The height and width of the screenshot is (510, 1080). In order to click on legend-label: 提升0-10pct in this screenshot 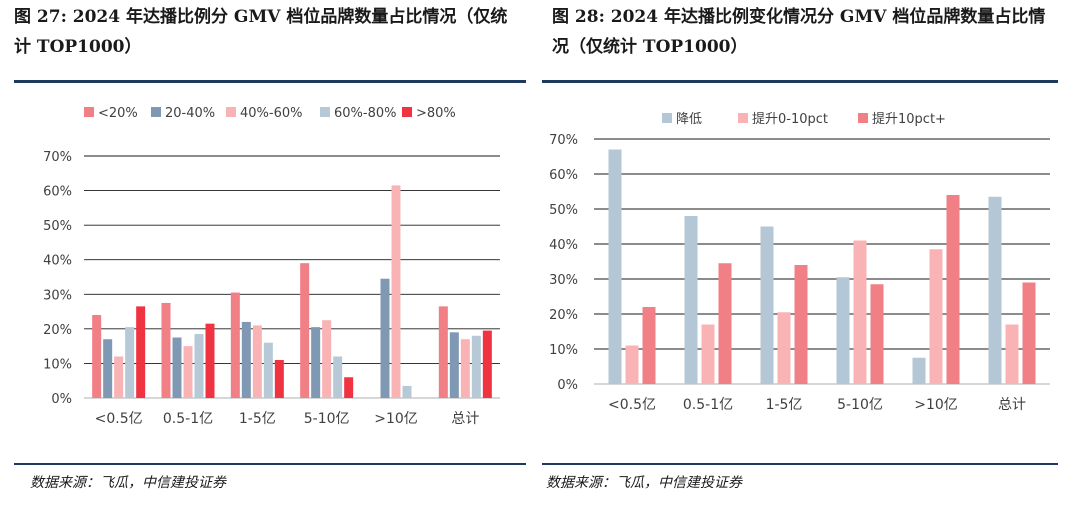, I will do `click(790, 119)`.